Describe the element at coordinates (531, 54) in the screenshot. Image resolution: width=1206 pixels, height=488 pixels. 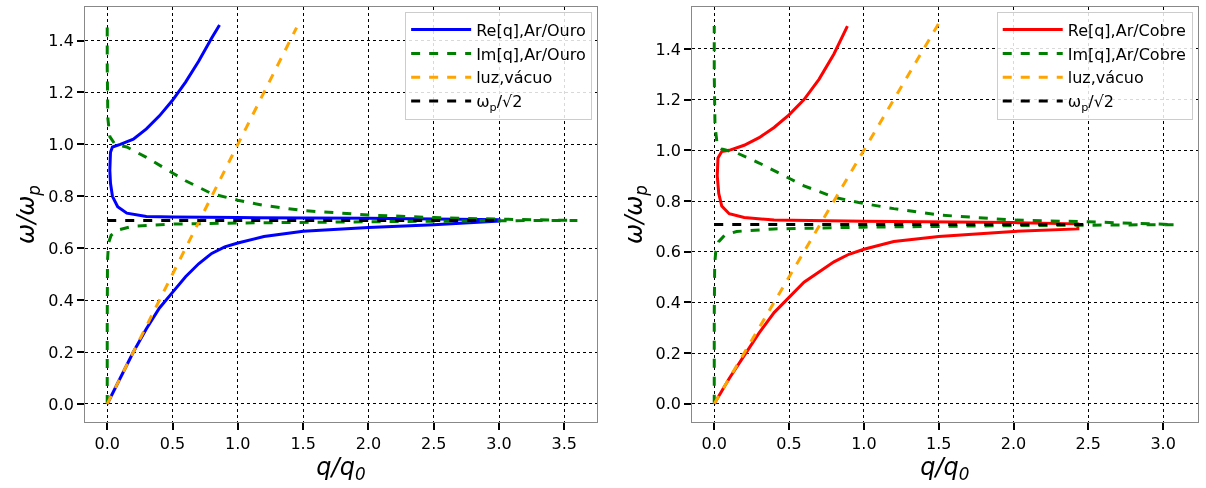
I see `legend-label: Im[q],Ar/Ouro` at that location.